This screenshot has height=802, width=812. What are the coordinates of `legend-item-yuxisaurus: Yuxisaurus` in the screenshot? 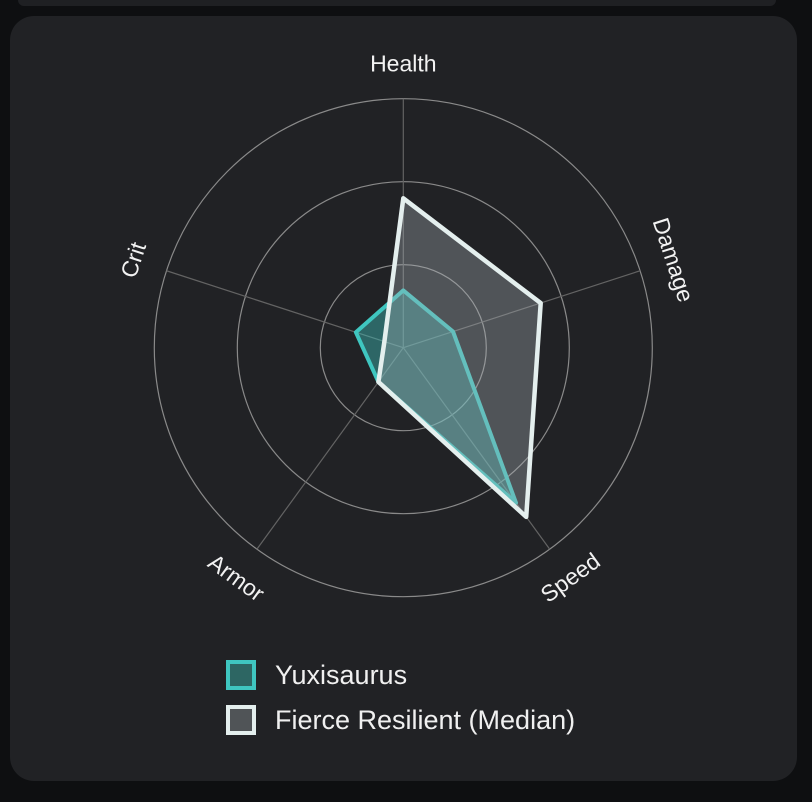 It's located at (400, 675).